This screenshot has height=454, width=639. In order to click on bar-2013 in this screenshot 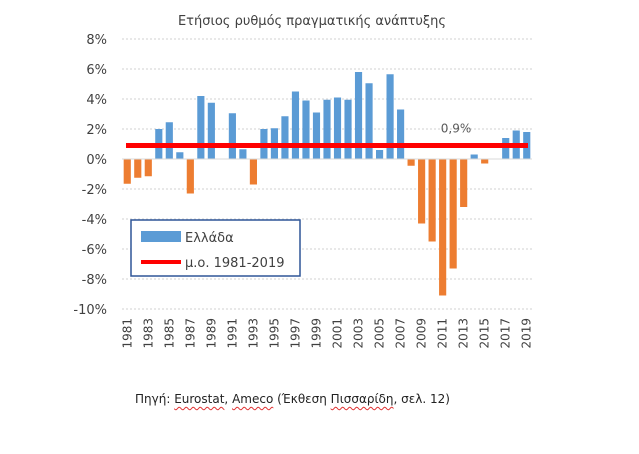, I will do `click(464, 183)`.